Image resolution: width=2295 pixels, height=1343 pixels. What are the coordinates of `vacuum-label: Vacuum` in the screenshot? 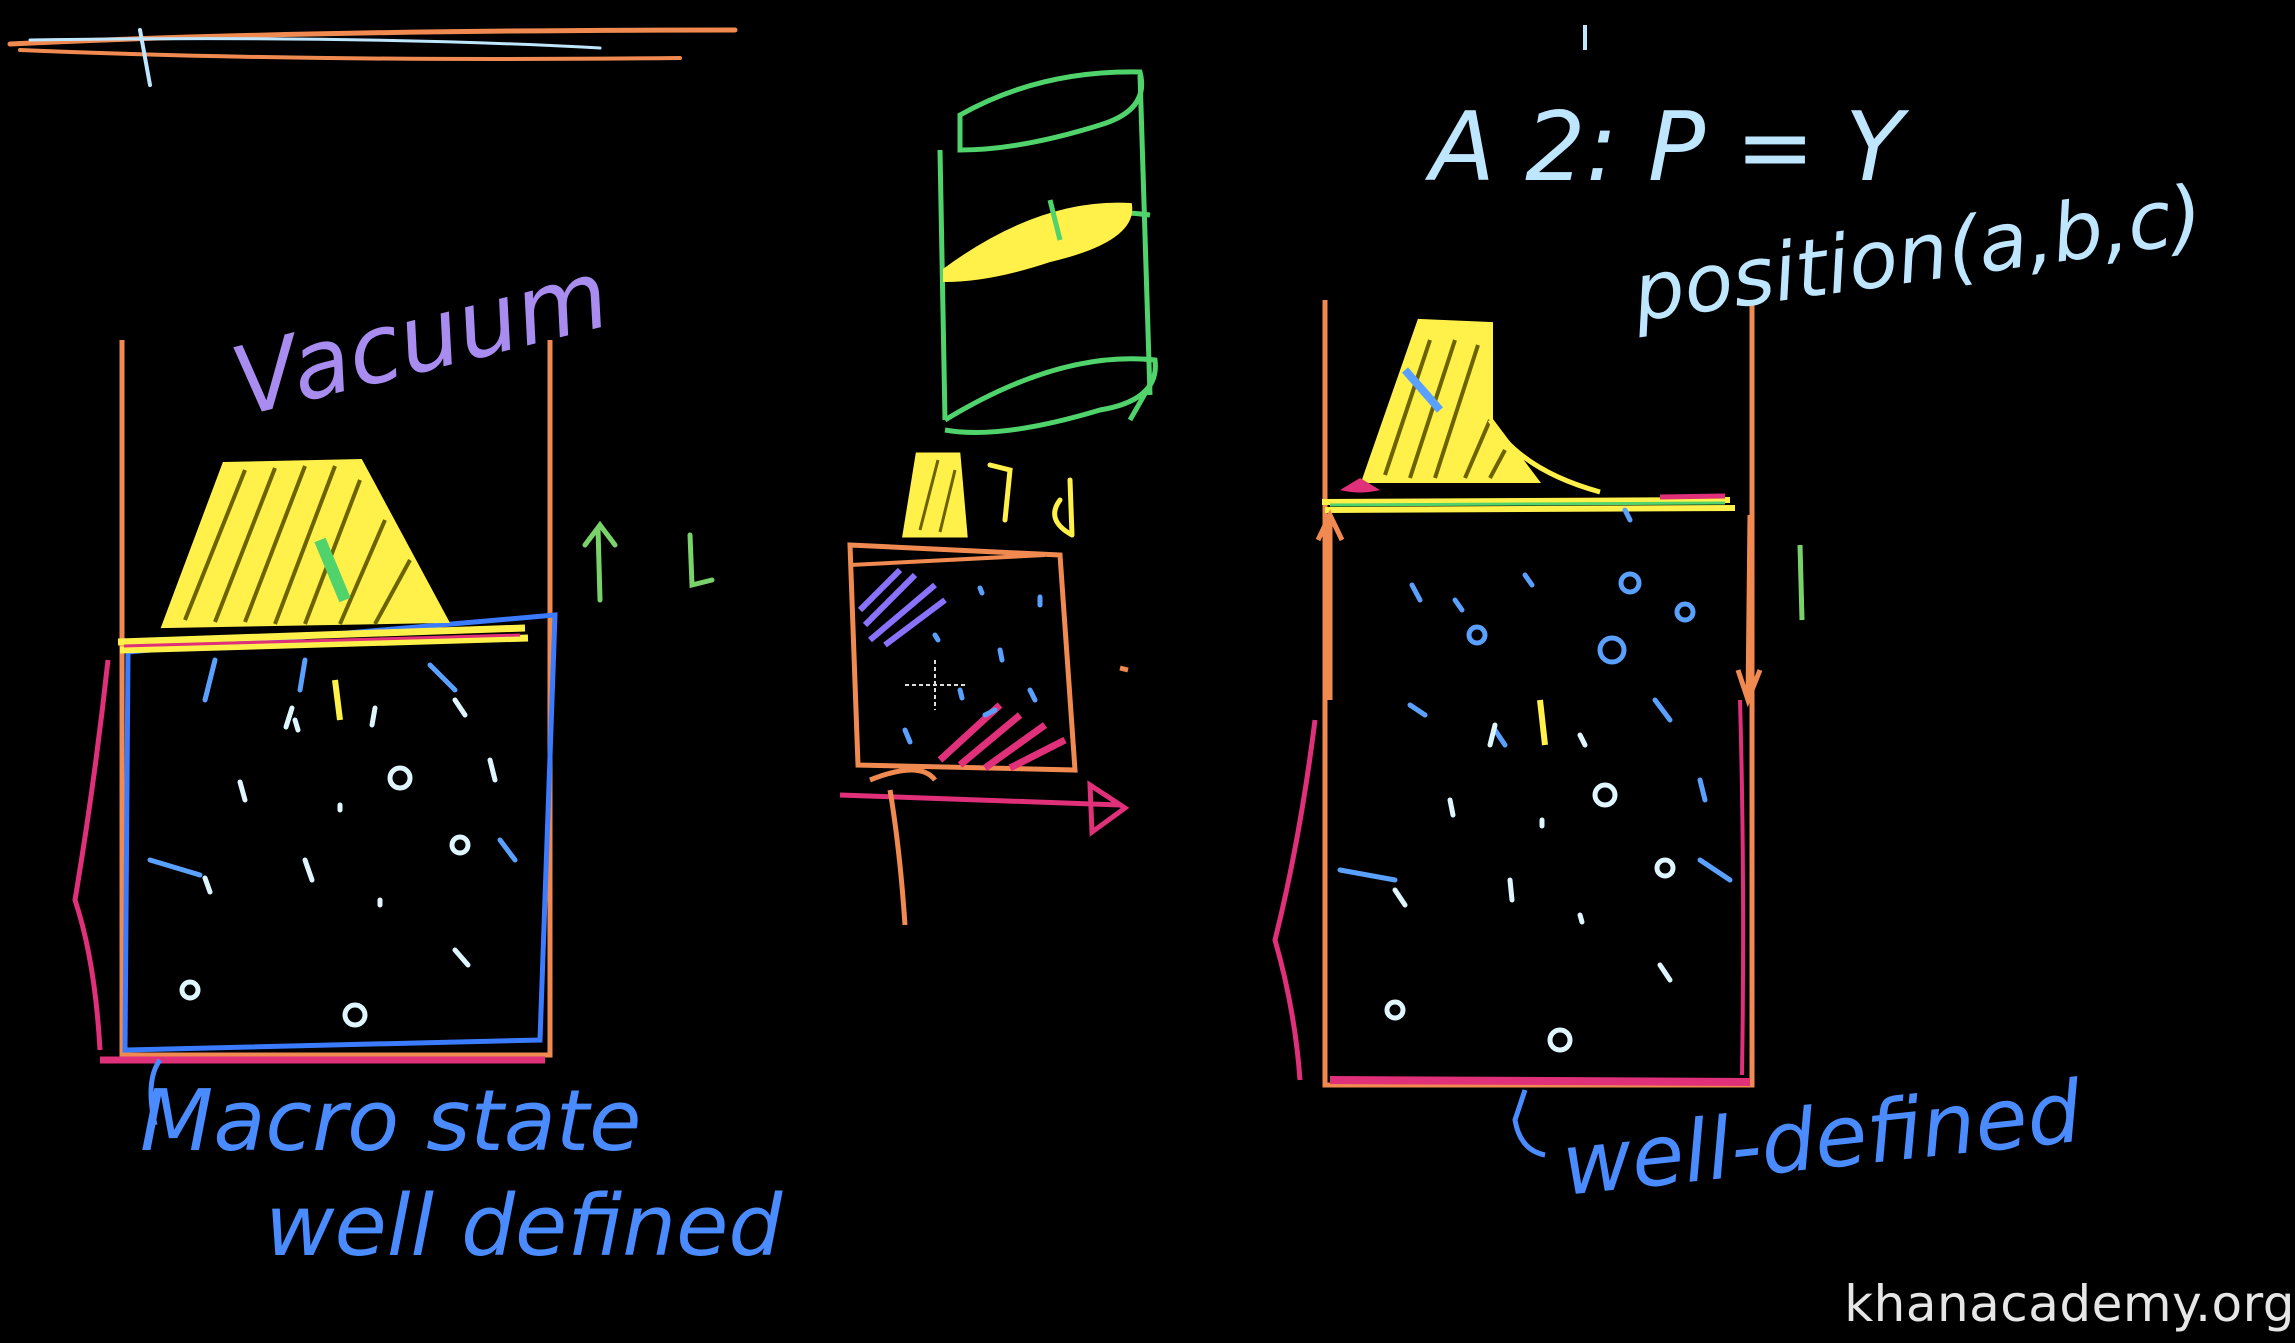 It's located at (421, 338).